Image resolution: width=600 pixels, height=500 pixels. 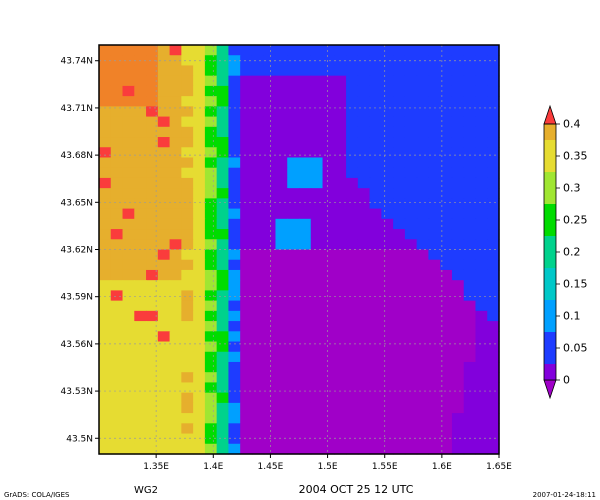 I want to click on y-tick-label: 43.65N, so click(x=77, y=203).